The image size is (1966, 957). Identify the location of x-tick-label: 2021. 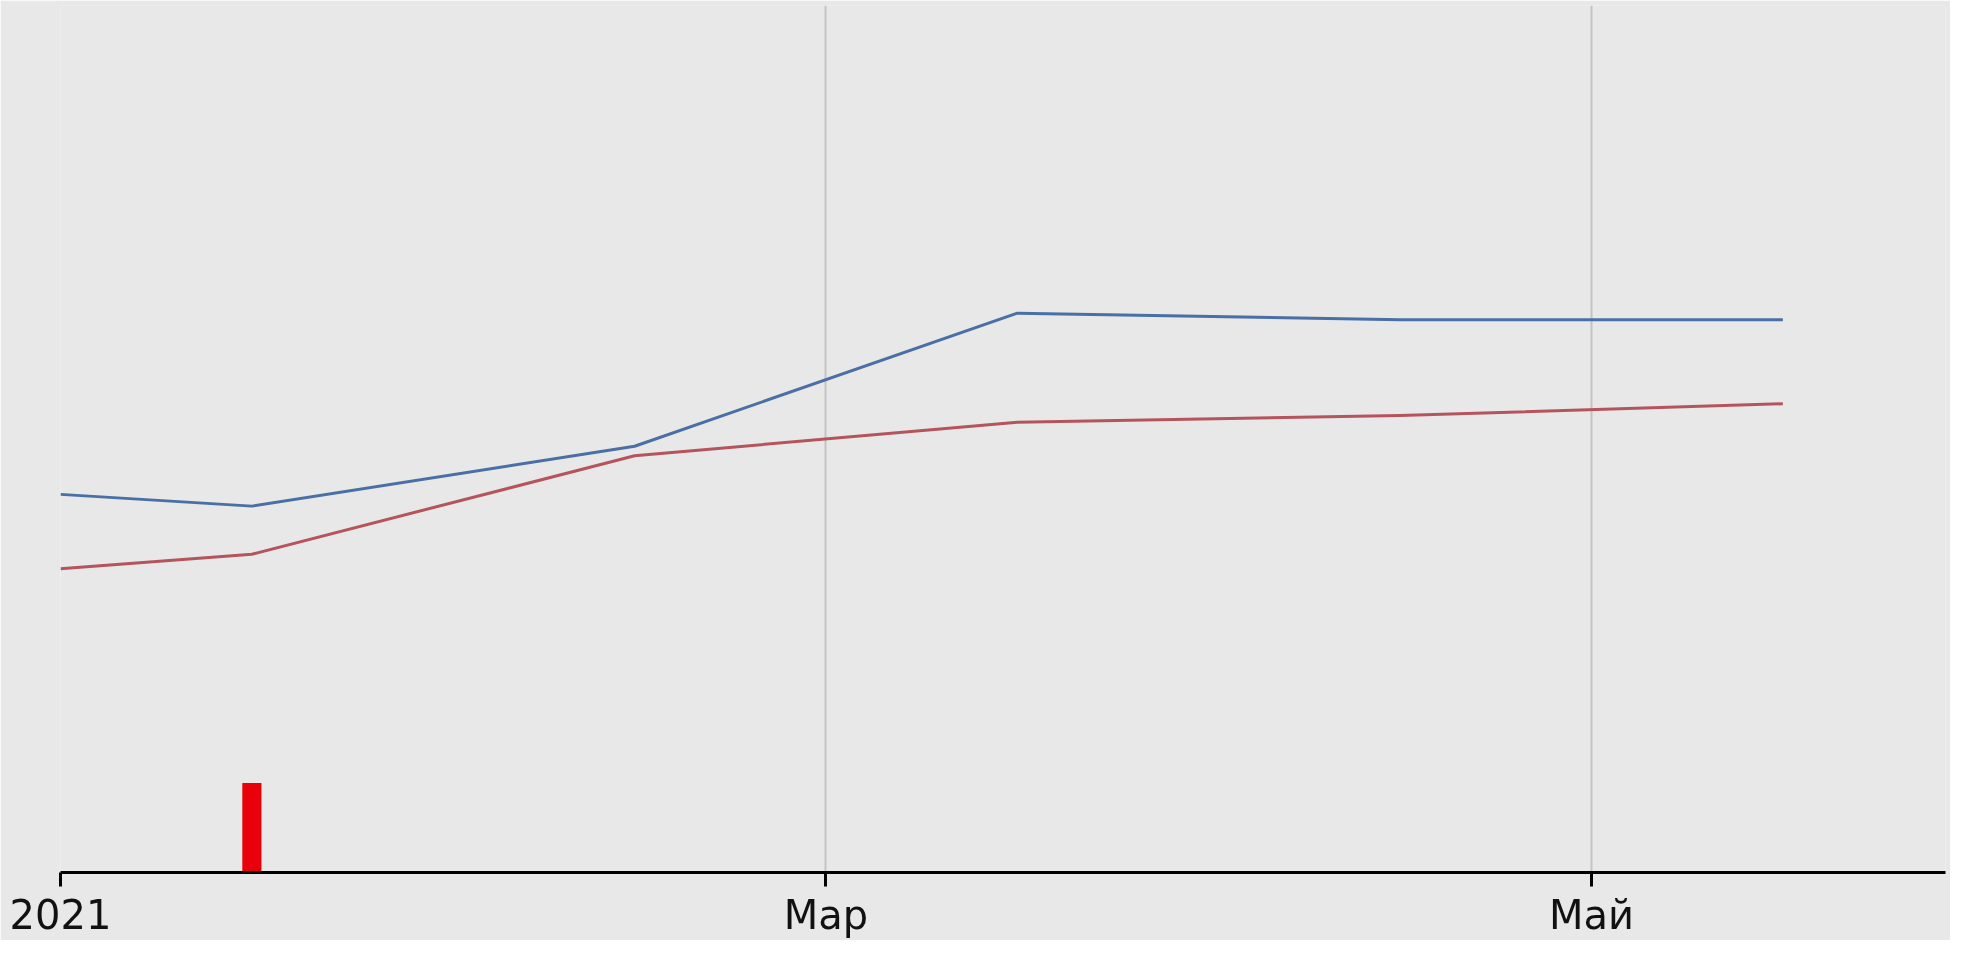
(60, 914).